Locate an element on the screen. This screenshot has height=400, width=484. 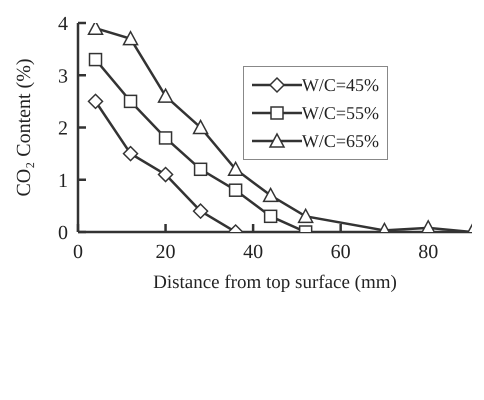
y-axis-title: CO₂ Content (%) is located at coordinates (24, 127).